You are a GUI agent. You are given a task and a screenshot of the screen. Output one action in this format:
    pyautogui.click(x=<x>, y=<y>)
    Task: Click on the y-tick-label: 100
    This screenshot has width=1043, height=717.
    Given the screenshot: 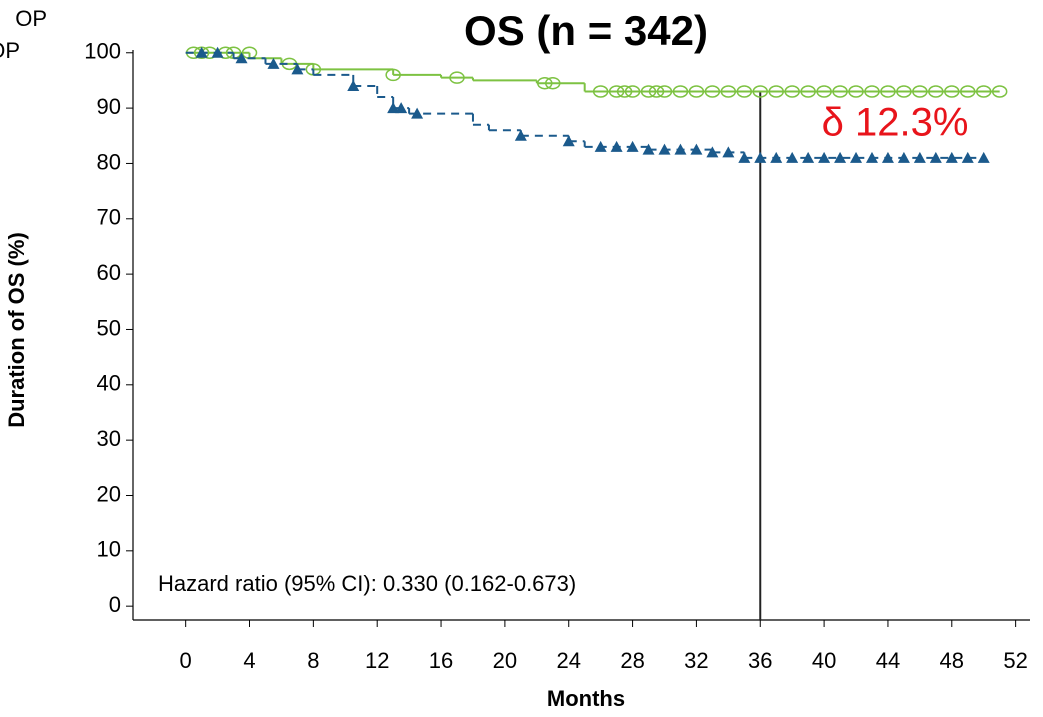 What is the action you would take?
    pyautogui.click(x=102, y=51)
    